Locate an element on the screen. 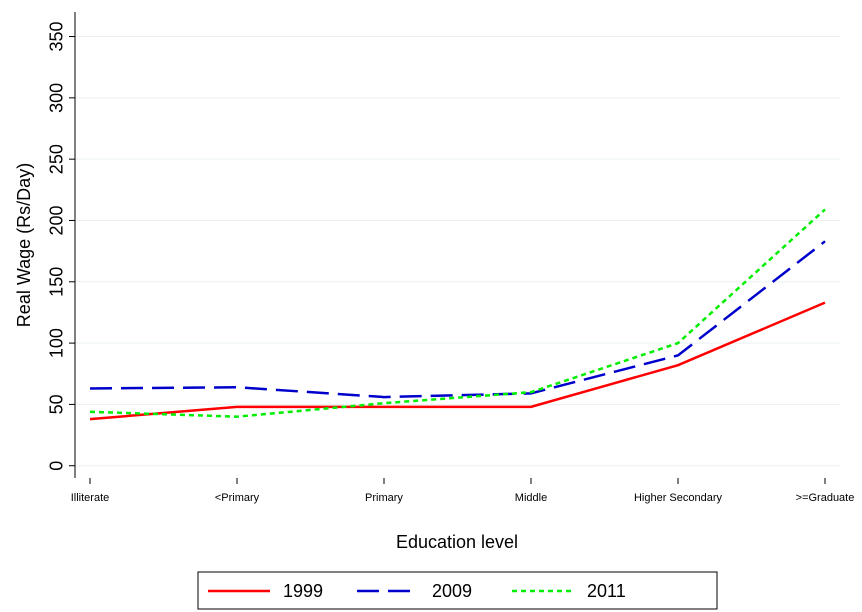 The height and width of the screenshot is (612, 862). y-axis-label: Real Wage (Rs/Day) is located at coordinates (24, 245).